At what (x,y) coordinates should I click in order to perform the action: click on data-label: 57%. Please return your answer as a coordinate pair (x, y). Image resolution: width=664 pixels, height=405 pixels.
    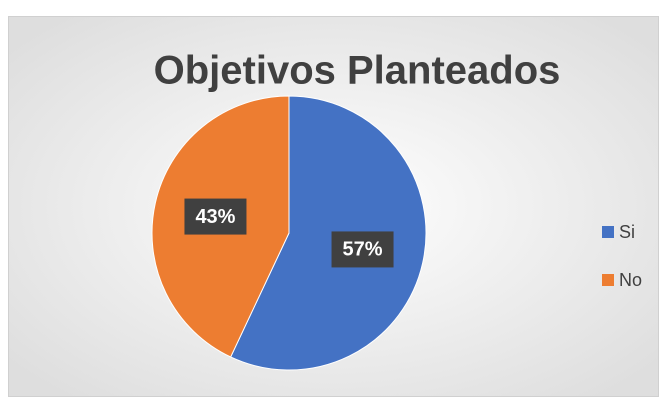
    Looking at the image, I should click on (363, 250).